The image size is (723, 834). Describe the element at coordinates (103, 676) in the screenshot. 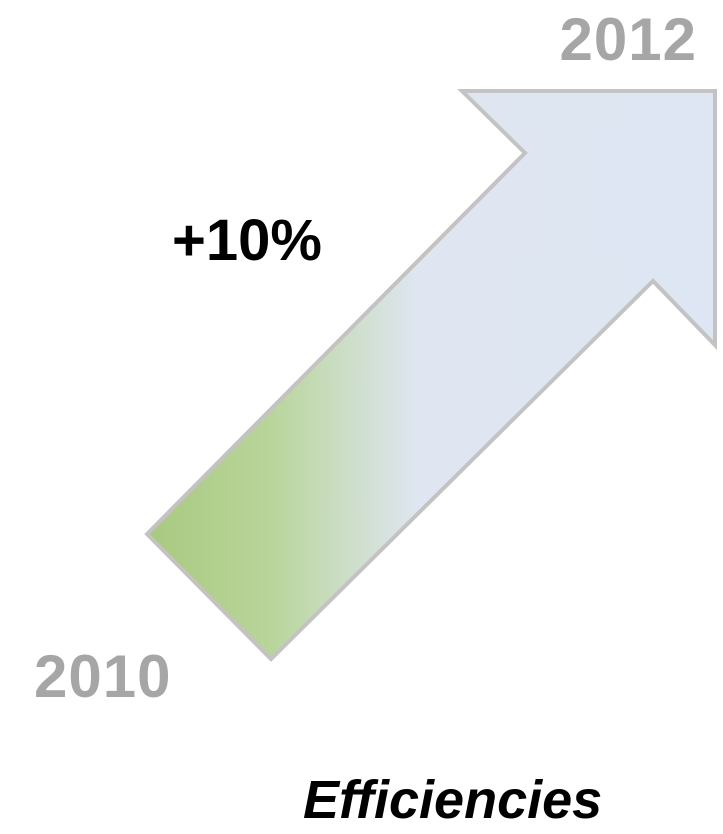

I see `start-year-label: 2010` at that location.